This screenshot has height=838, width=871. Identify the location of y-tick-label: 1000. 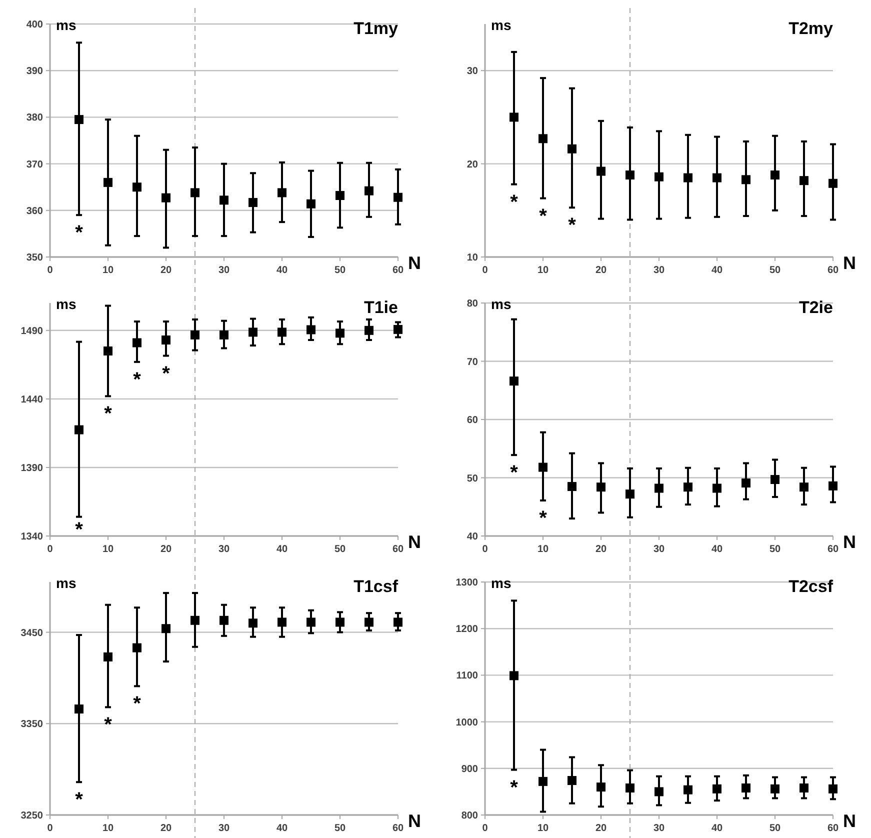
(467, 722).